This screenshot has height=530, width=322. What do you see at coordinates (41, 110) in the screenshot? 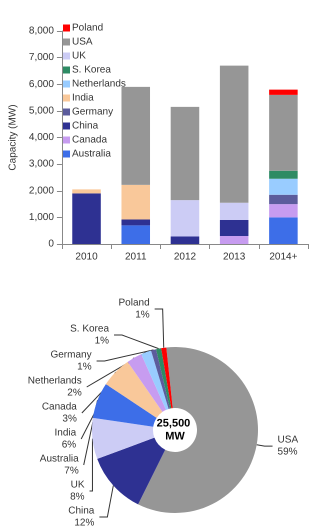
I see `y-tick-label: 5,000` at bounding box center [41, 110].